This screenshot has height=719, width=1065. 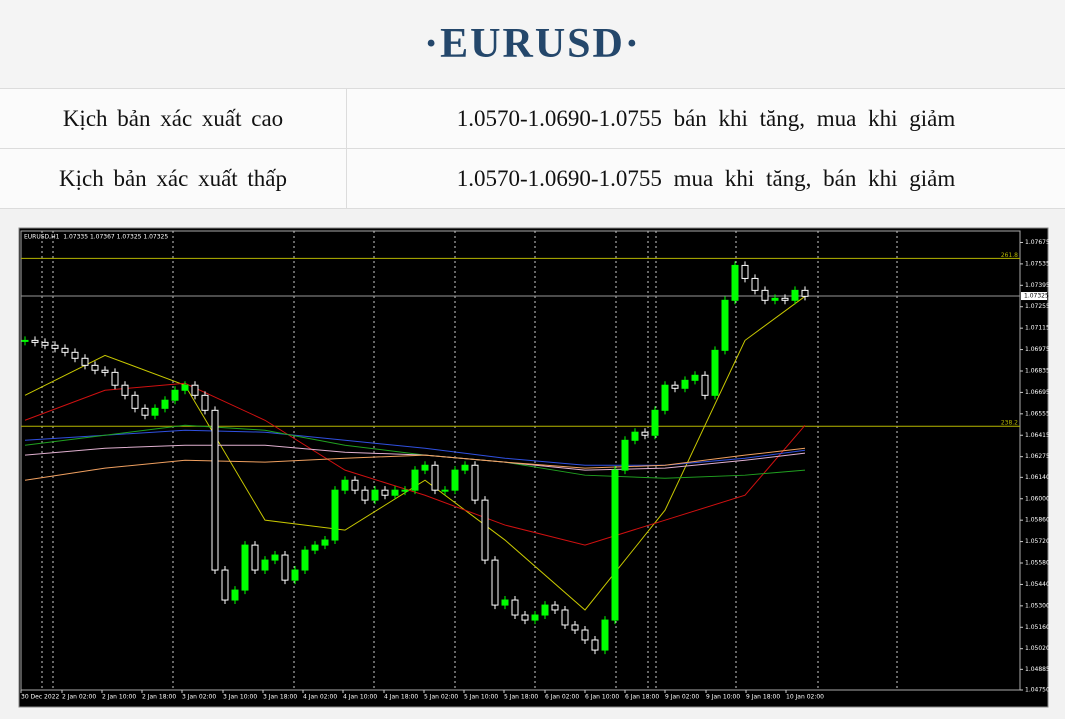 What do you see at coordinates (173, 178) in the screenshot?
I see `table-cell: Kịch bản xác xuất thấp` at bounding box center [173, 178].